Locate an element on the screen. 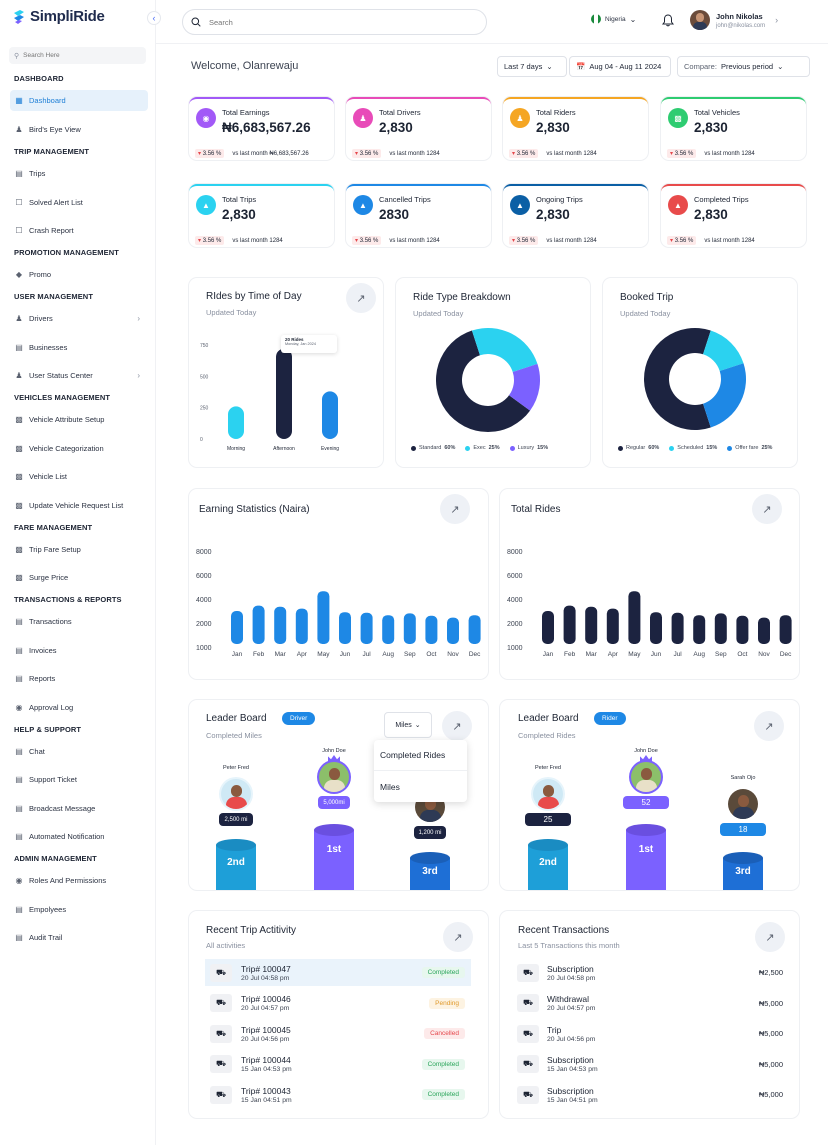  sidebar-item-roles-and-permissions: ◉ Roles And Permissions is located at coordinates (79, 880).